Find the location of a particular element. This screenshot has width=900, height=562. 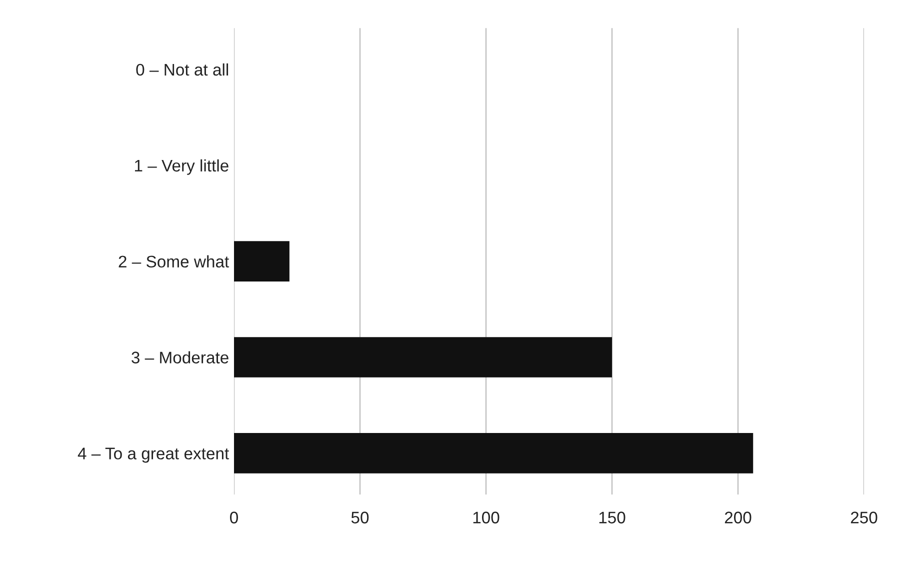

x-tick-label: 0 is located at coordinates (234, 518).